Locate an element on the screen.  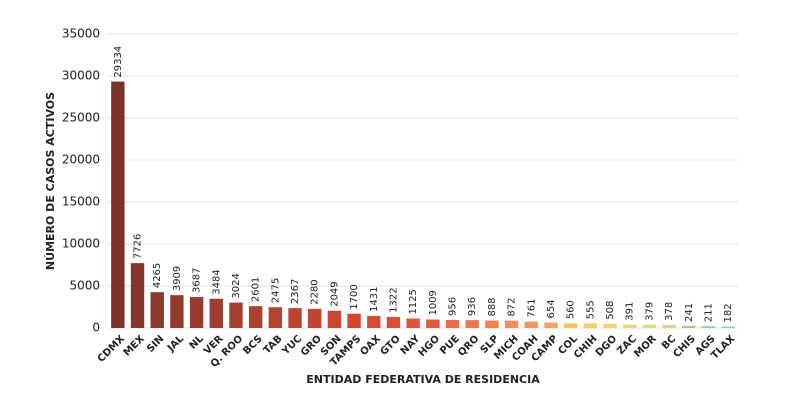
value-label: 7726 is located at coordinates (138, 246).